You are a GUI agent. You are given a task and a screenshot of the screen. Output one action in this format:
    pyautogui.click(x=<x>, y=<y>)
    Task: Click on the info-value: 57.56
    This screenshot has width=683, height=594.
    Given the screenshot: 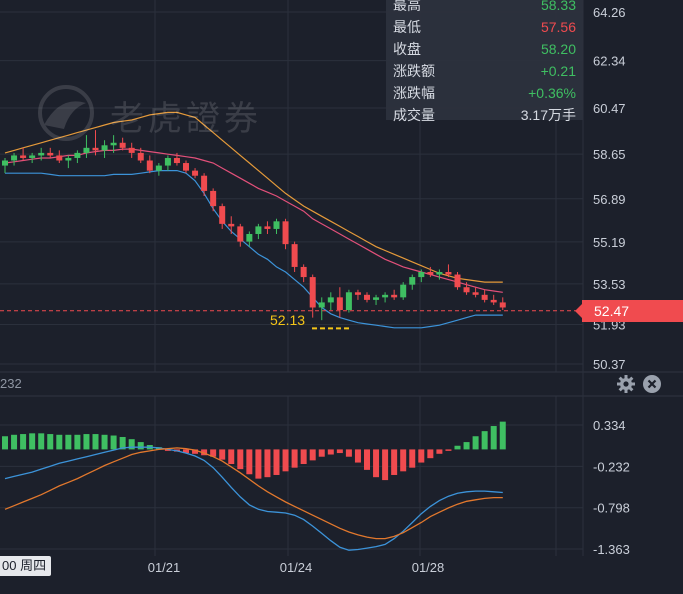 What is the action you would take?
    pyautogui.click(x=558, y=27)
    